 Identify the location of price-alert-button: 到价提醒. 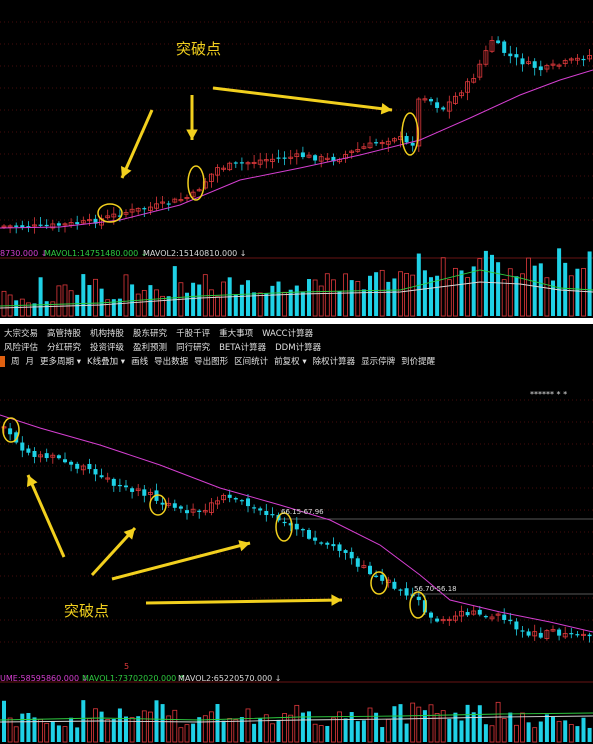
(418, 362).